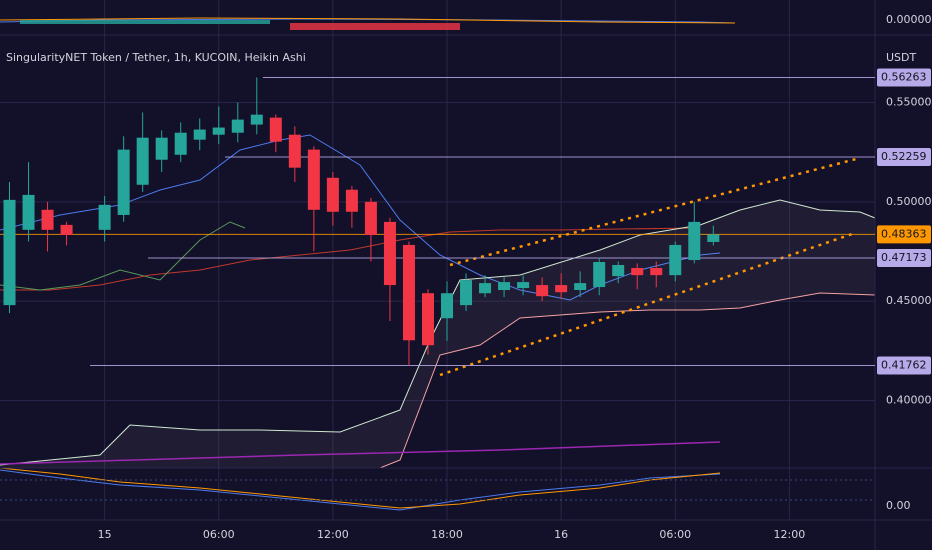 The height and width of the screenshot is (550, 932). What do you see at coordinates (909, 300) in the screenshot?
I see `y-tick-label: 0.45000` at bounding box center [909, 300].